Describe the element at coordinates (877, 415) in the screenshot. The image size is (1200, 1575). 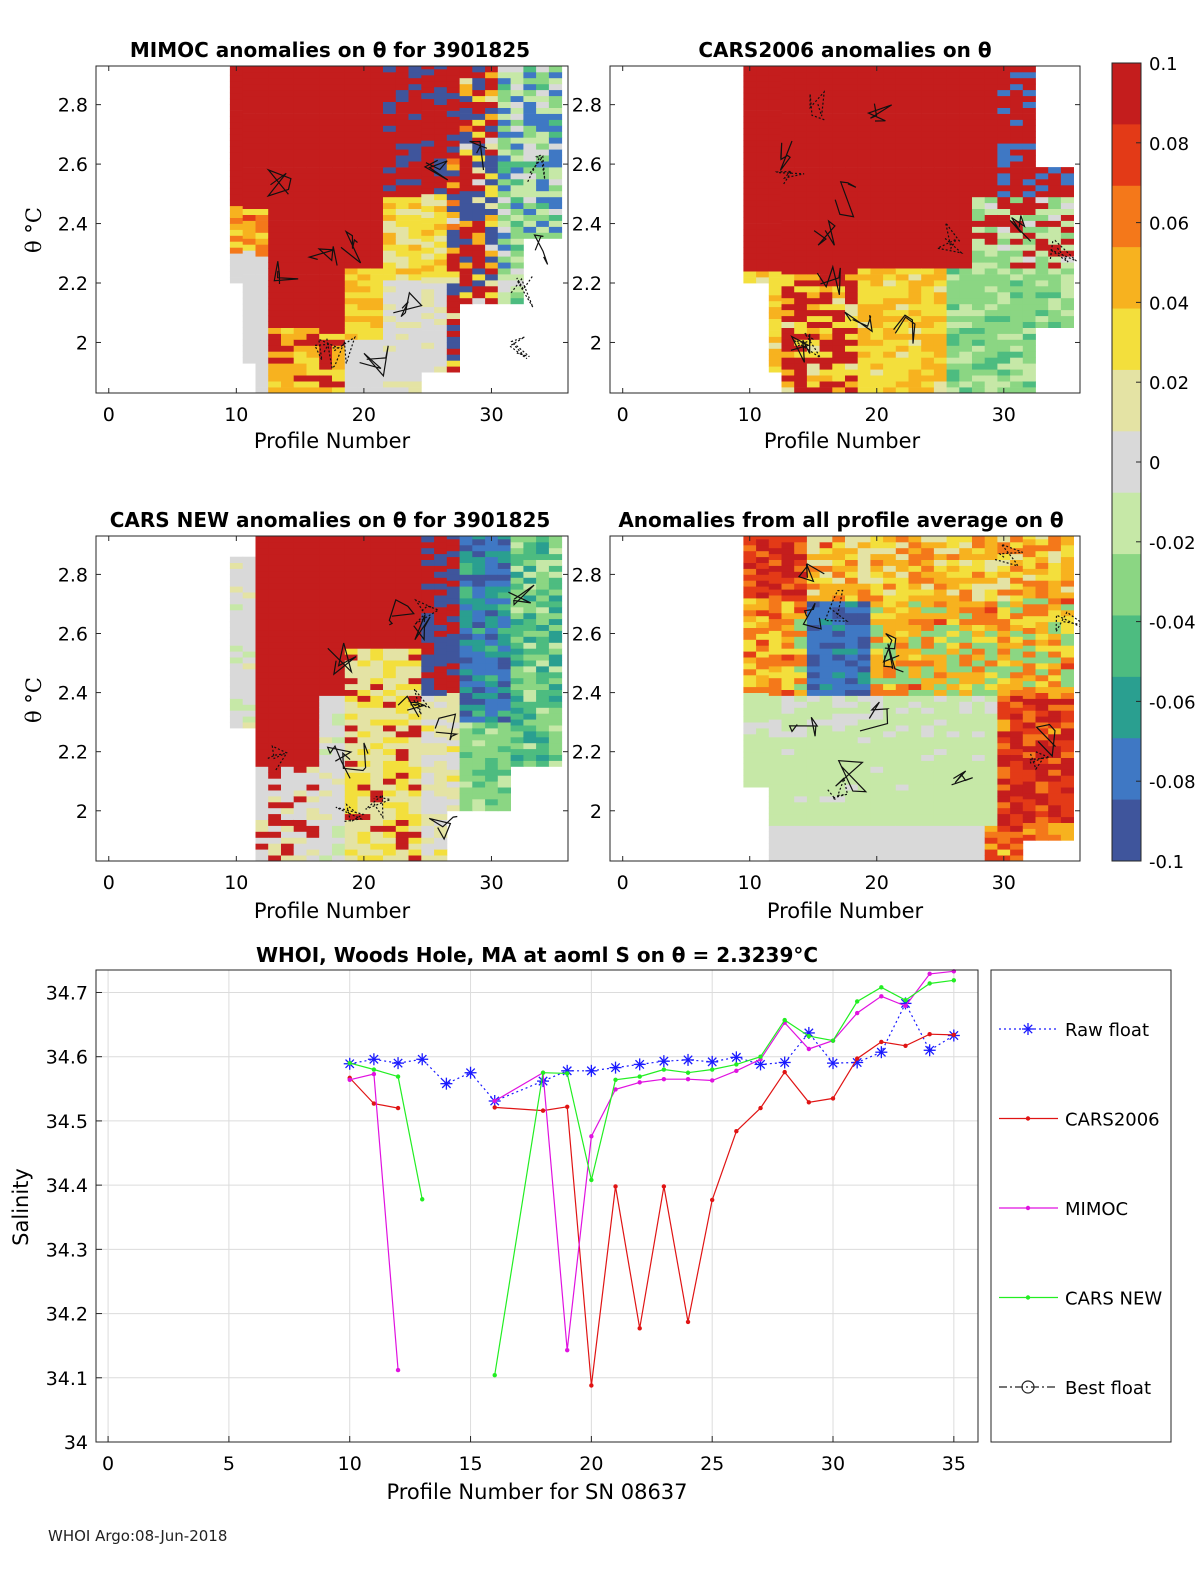
I see `x-tick-label: 20` at that location.